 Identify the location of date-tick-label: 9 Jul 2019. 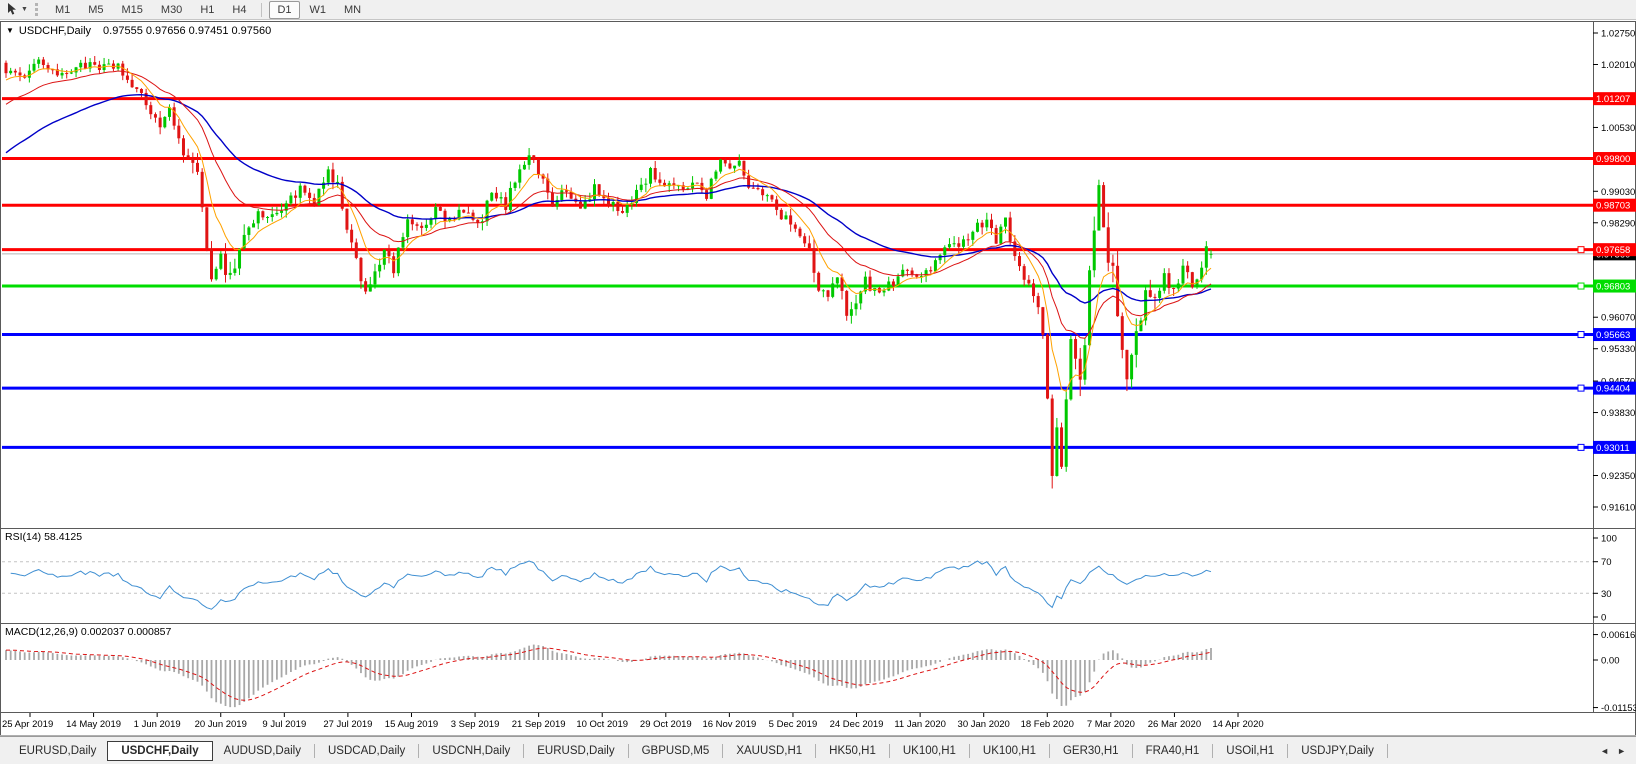
(284, 724).